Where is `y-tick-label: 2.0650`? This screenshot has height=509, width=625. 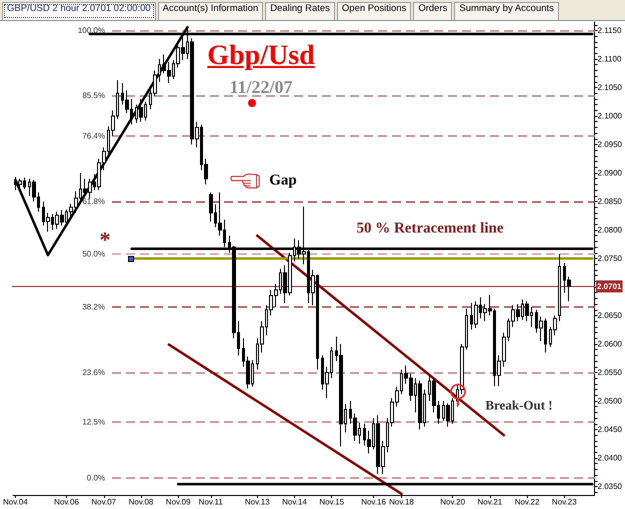 y-tick-label: 2.0650 is located at coordinates (610, 315).